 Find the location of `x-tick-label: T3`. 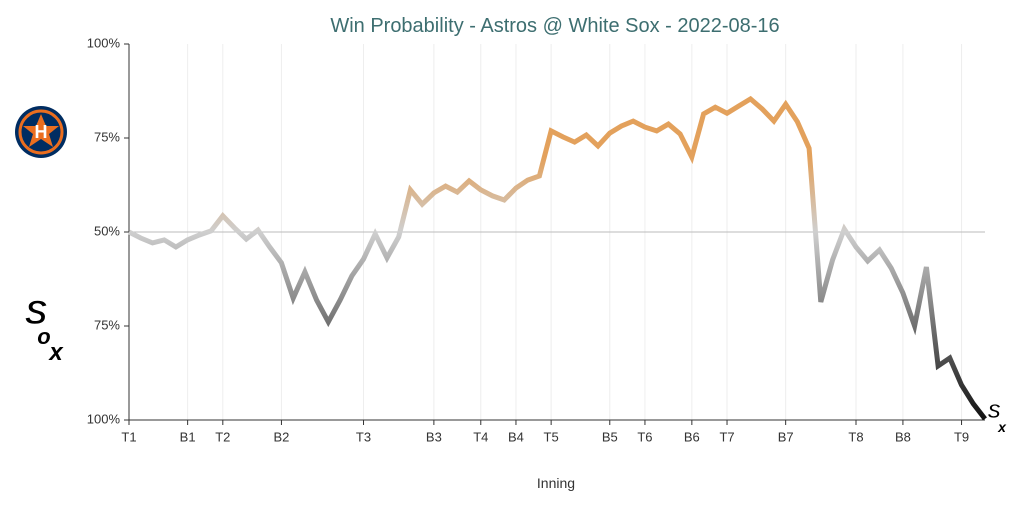

x-tick-label: T3 is located at coordinates (363, 436).